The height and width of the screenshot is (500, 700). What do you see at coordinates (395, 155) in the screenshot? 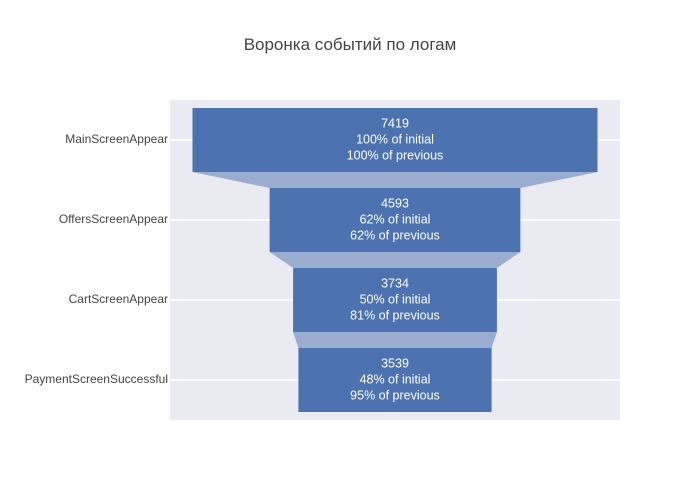
I see `bar-pct-previous-label: 100% of previous` at bounding box center [395, 155].